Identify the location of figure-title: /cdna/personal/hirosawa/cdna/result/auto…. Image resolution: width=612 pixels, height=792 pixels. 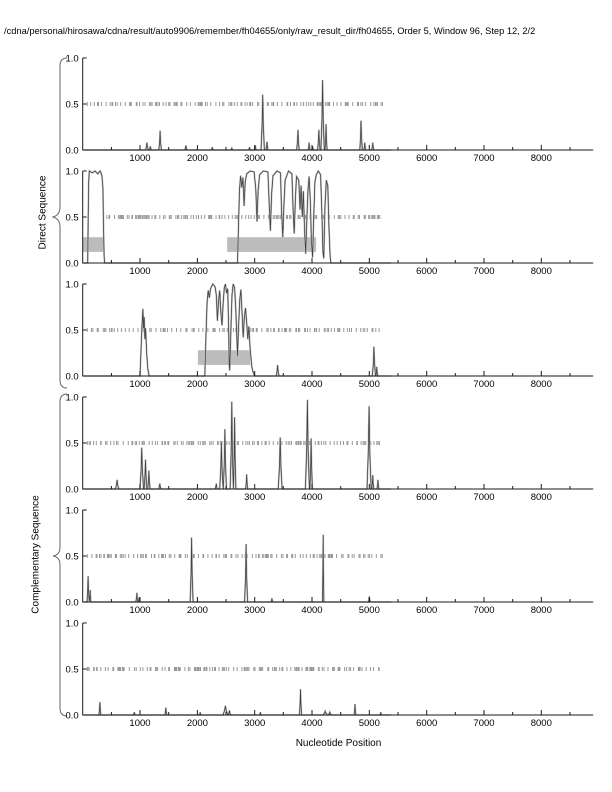
(270, 31).